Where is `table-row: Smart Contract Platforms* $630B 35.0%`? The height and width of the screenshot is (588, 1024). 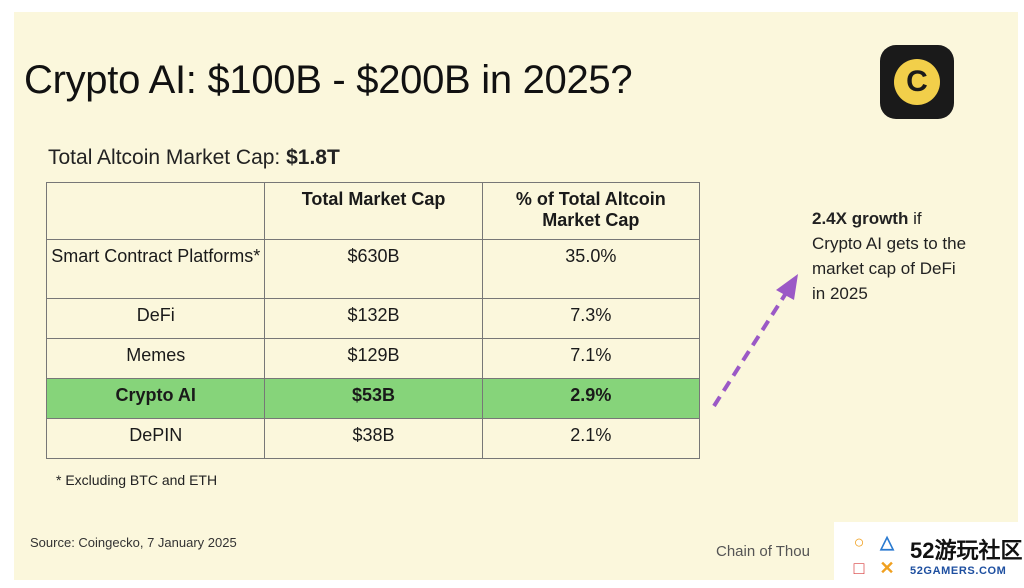 table-row: Smart Contract Platforms* $630B 35.0% is located at coordinates (373, 269).